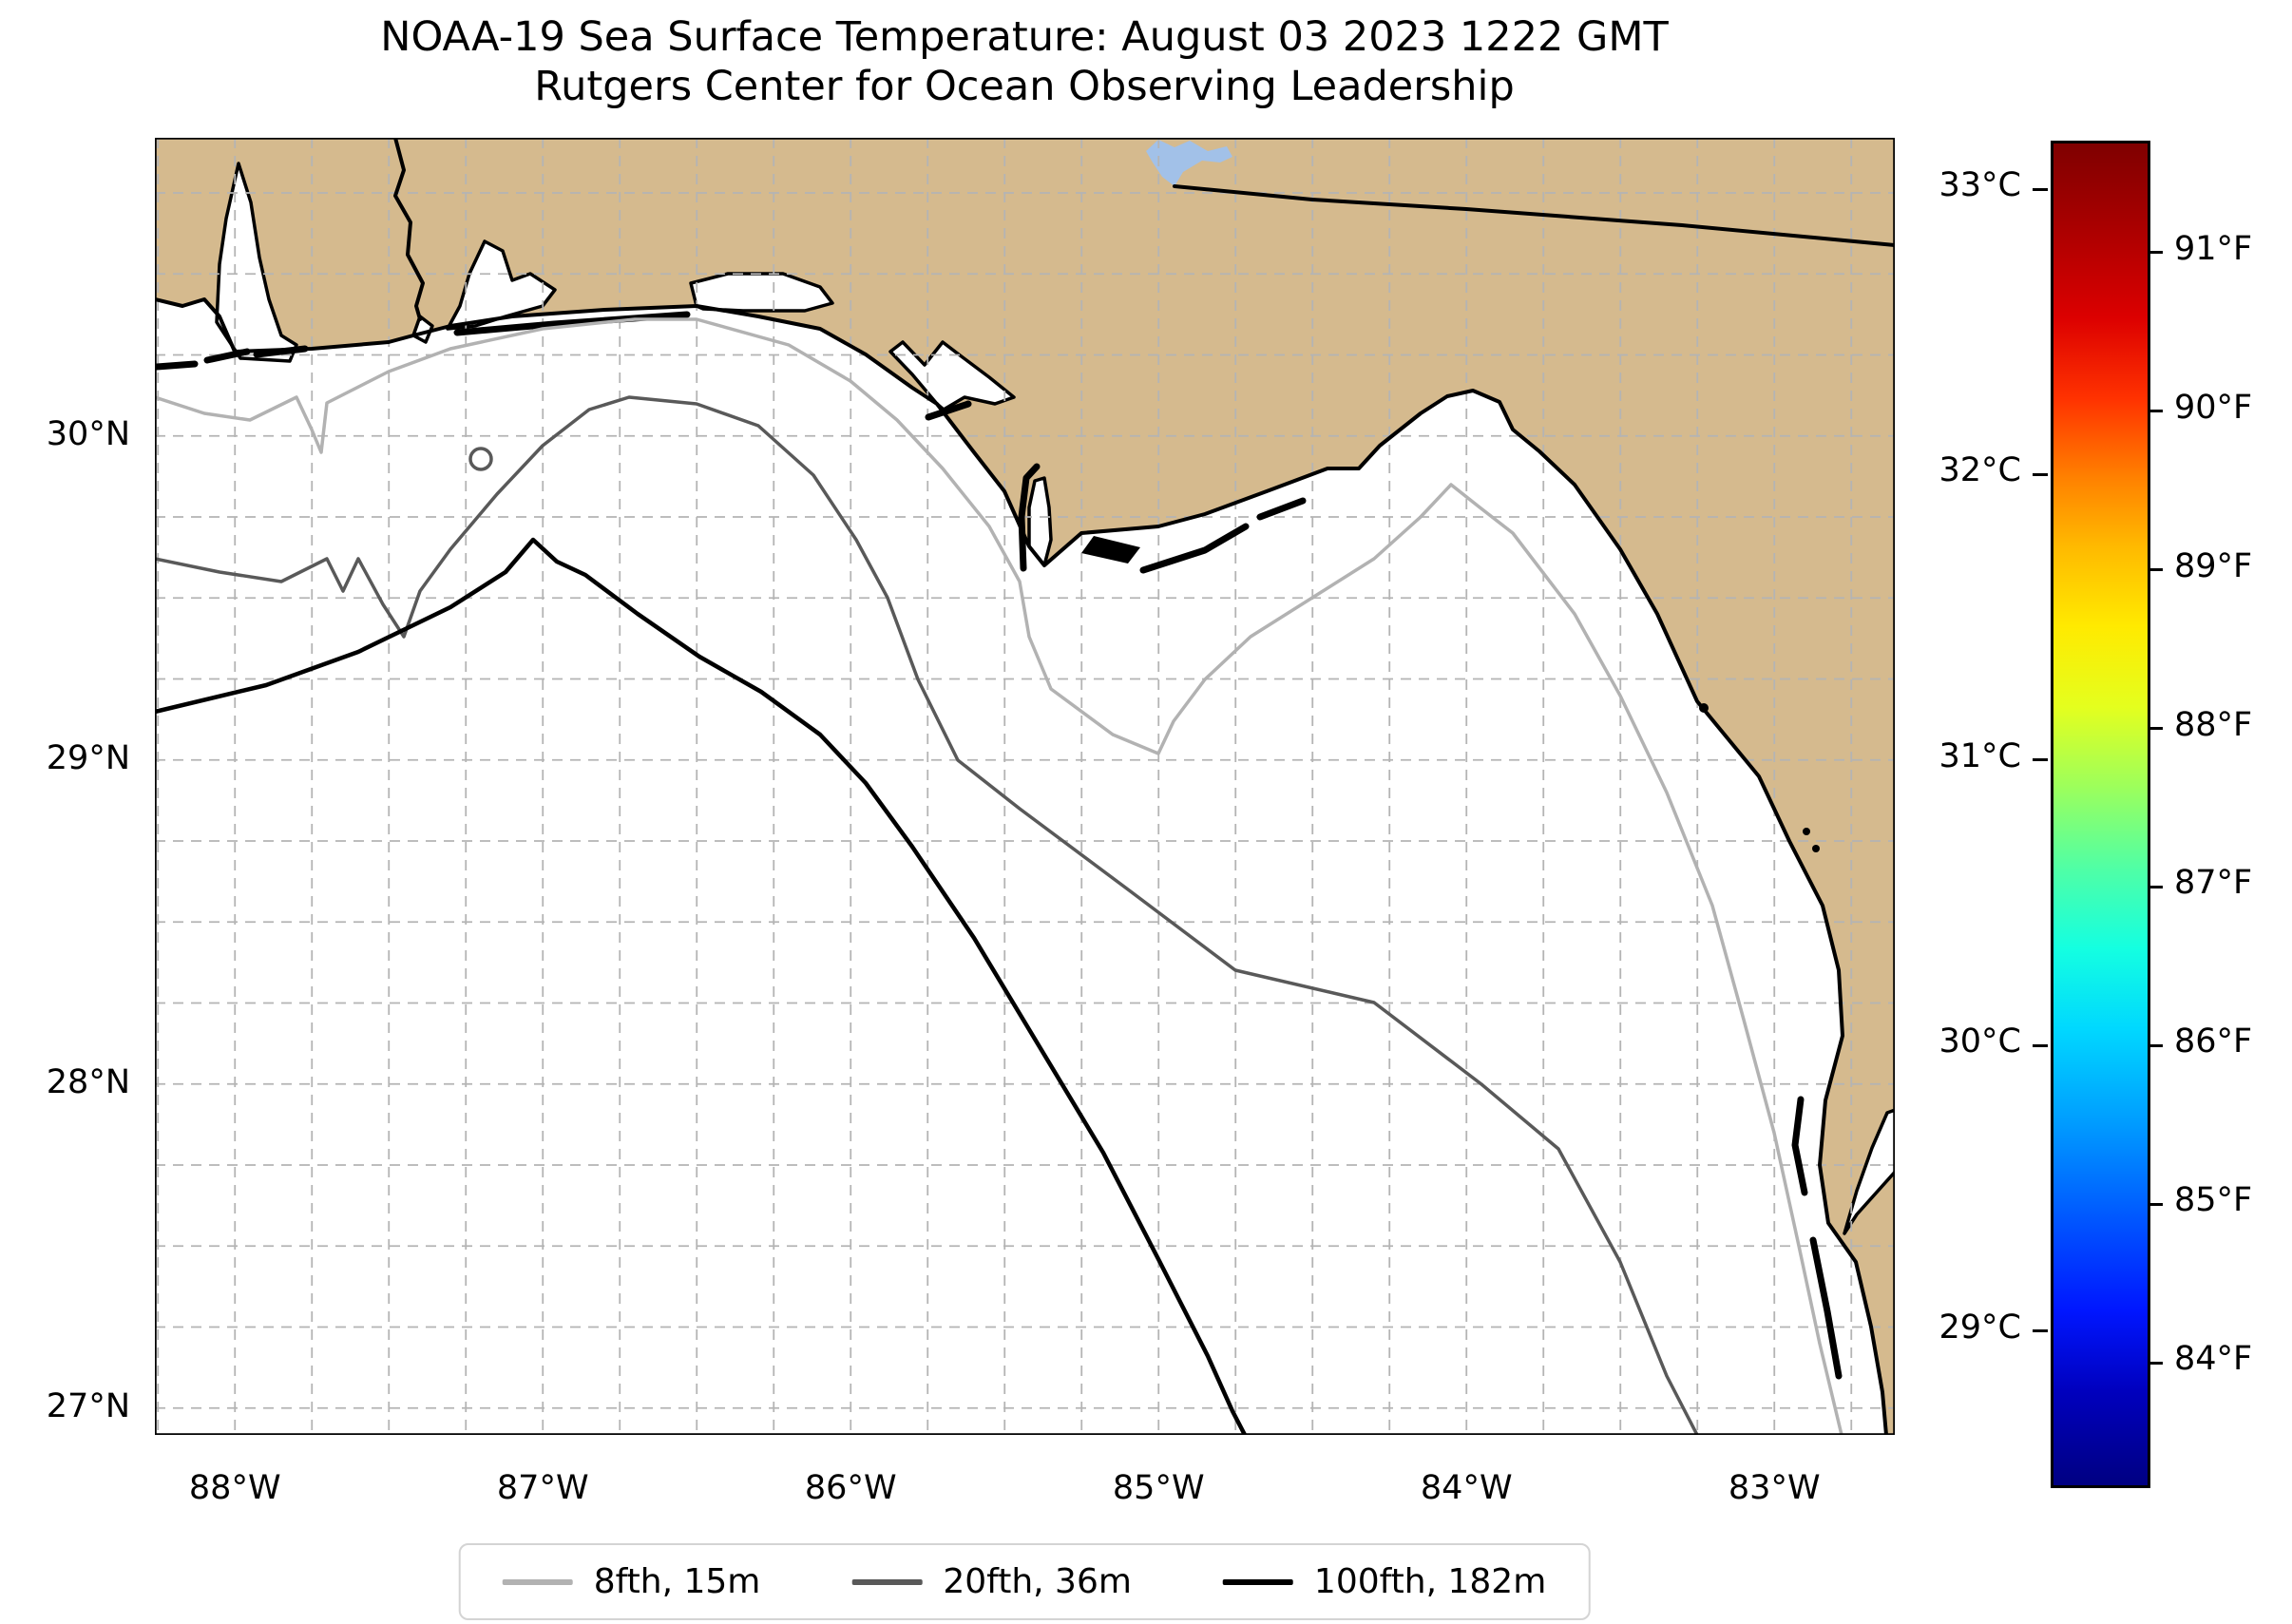 The height and width of the screenshot is (1624, 2292). What do you see at coordinates (677, 1581) in the screenshot?
I see `legend-label: 8fth, 15m` at bounding box center [677, 1581].